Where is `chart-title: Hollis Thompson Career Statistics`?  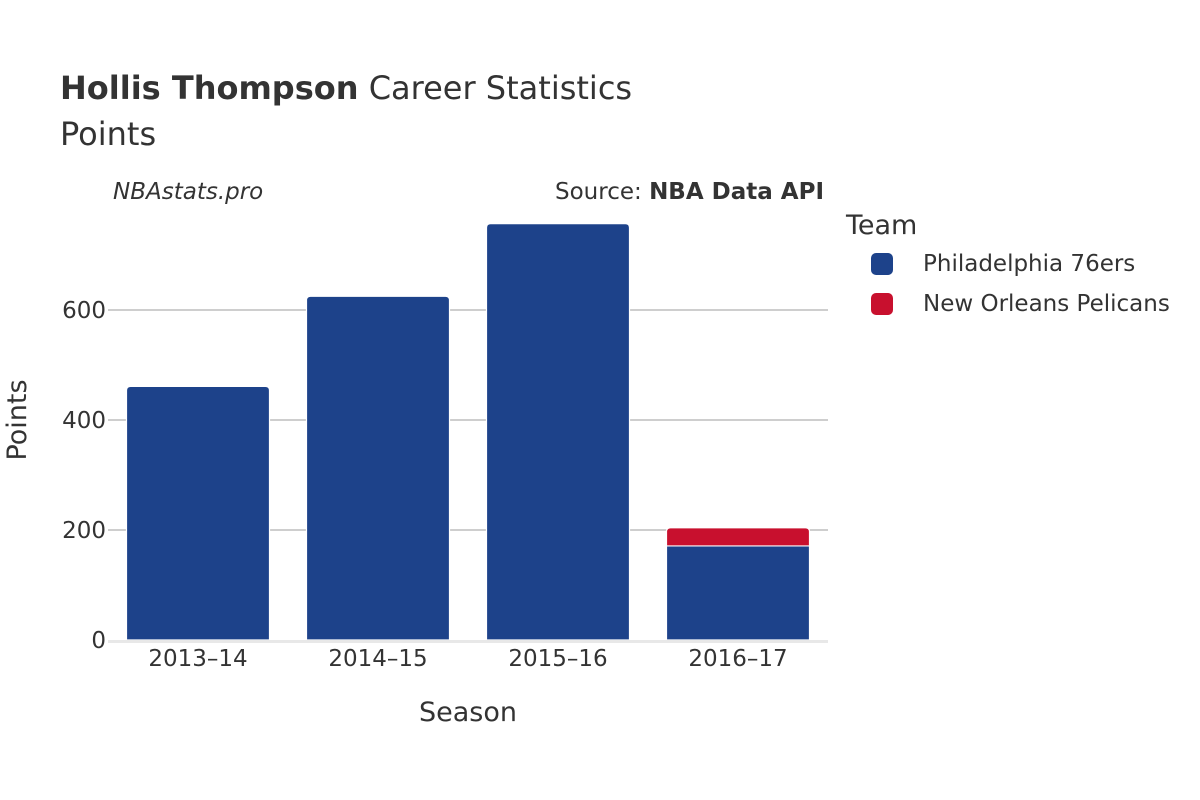
chart-title: Hollis Thompson Career Statistics is located at coordinates (346, 88).